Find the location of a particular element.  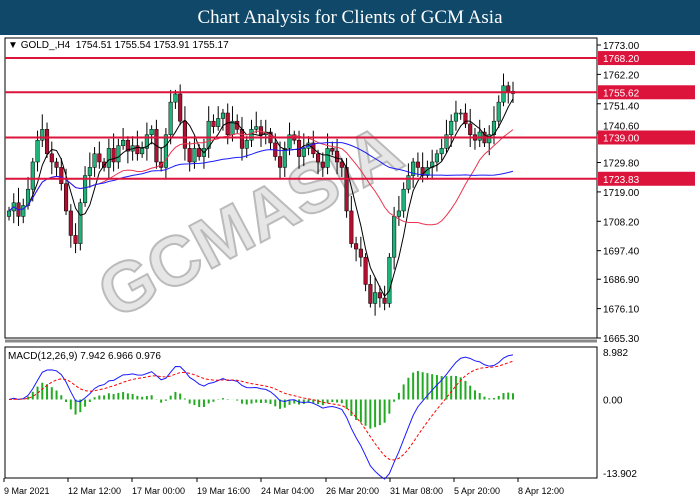

y-tick-label: 1719.00 is located at coordinates (621, 193).